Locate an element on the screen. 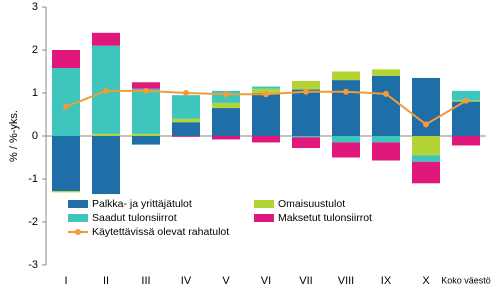  x-tick-label: VIII is located at coordinates (346, 281).